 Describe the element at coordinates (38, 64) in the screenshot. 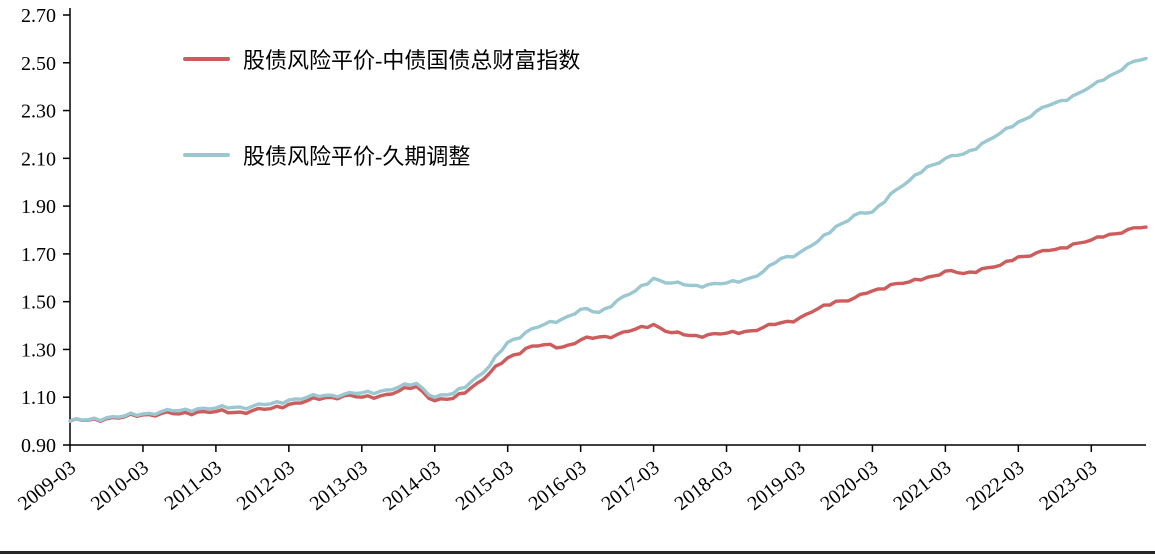

I see `y-tick-label: 2.50` at that location.